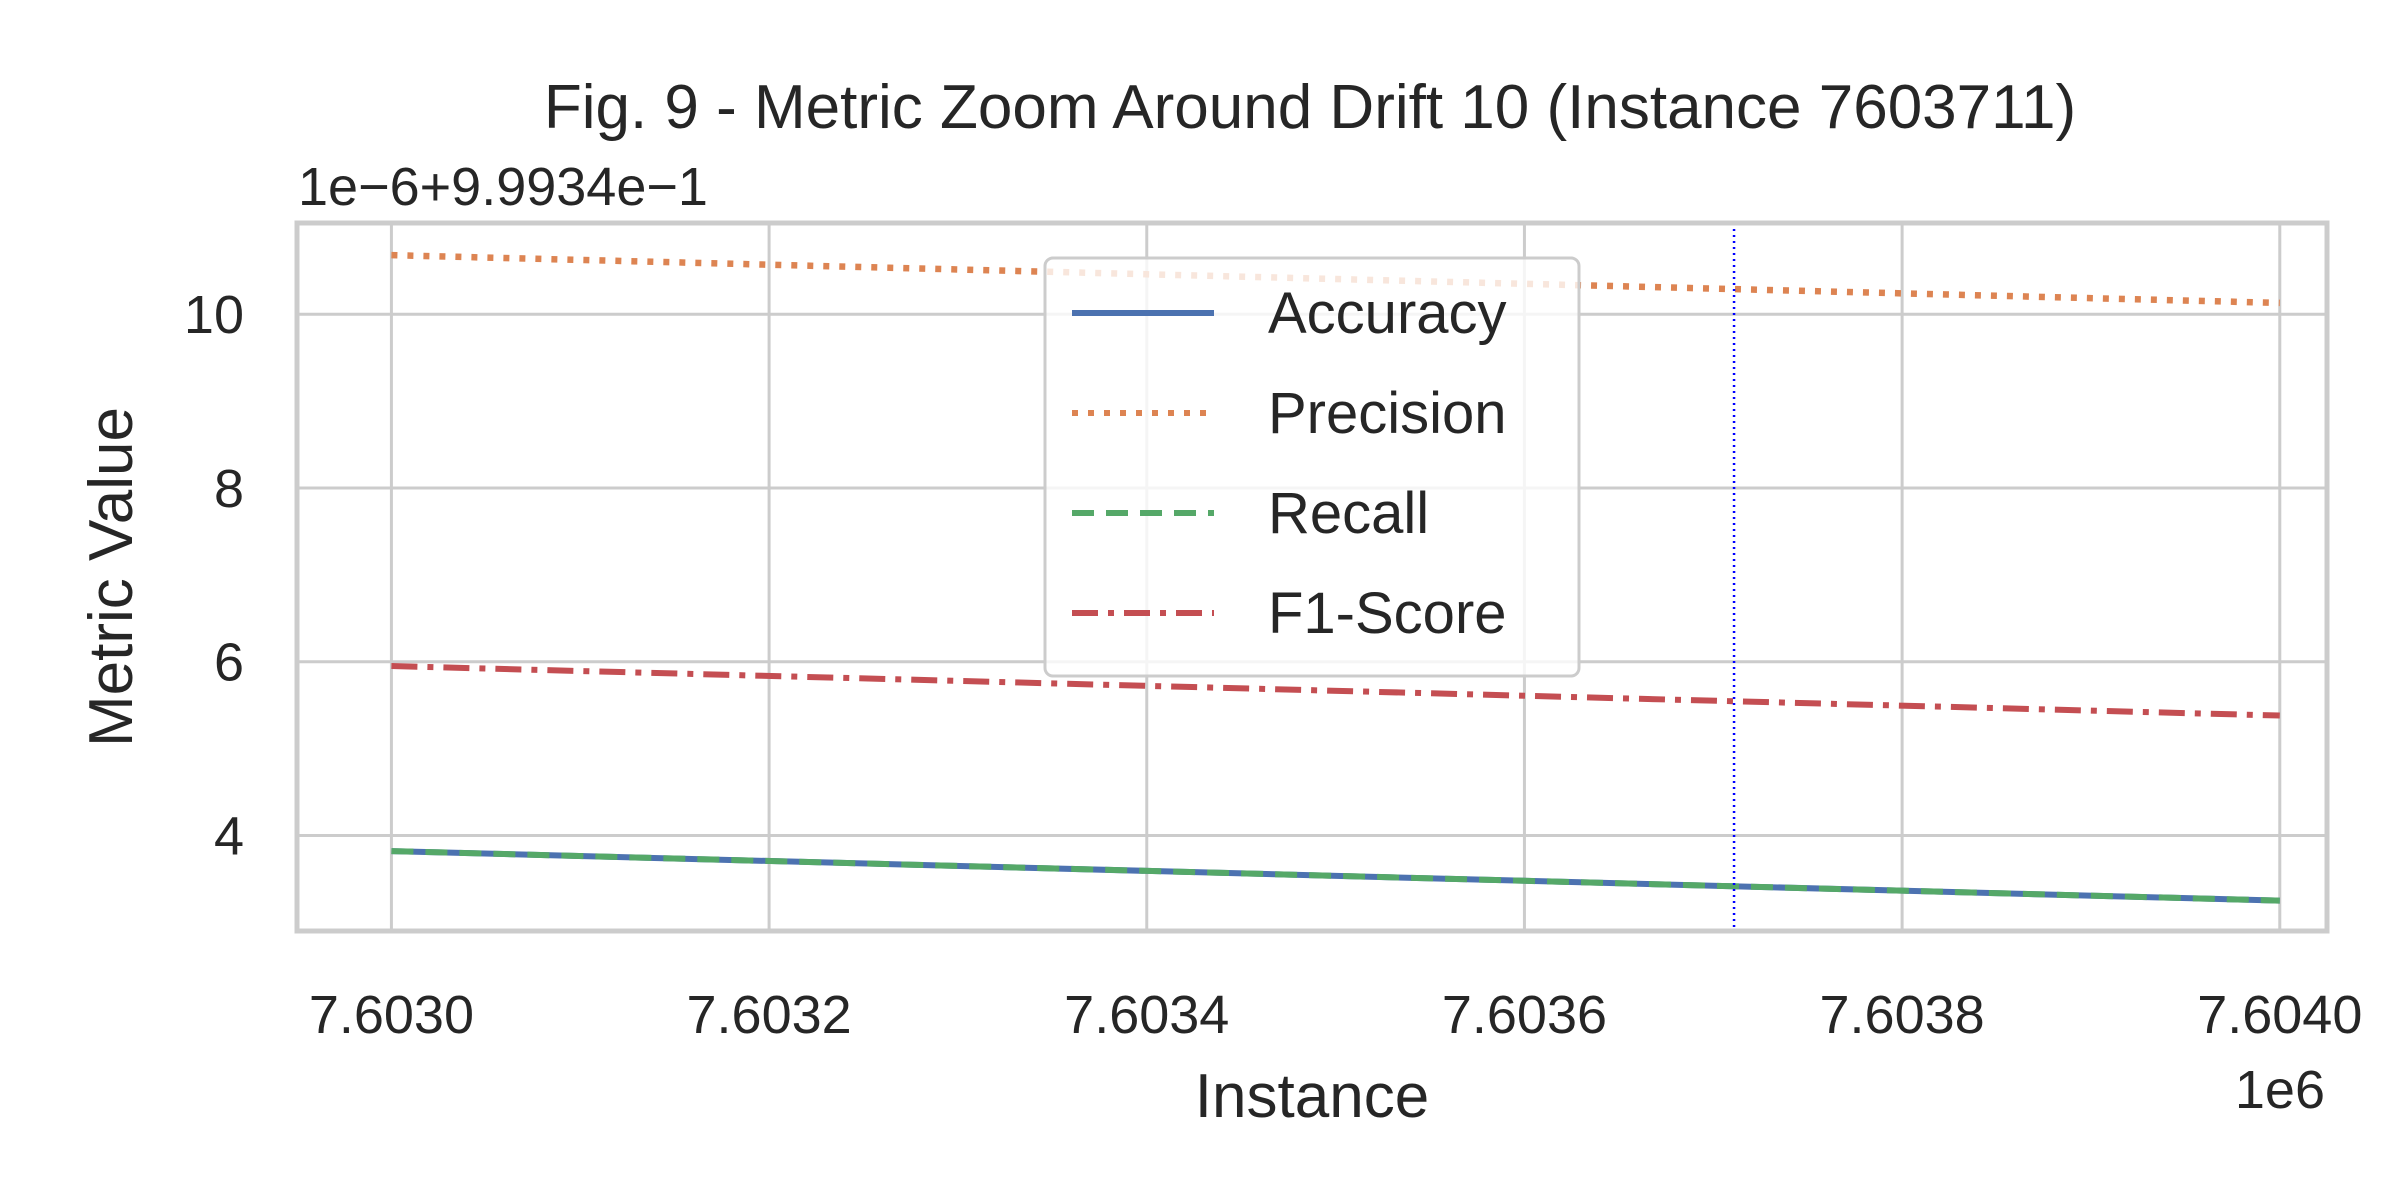 This screenshot has height=1200, width=2400. What do you see at coordinates (1146, 1015) in the screenshot?
I see `x-tick-label: 7.6034` at bounding box center [1146, 1015].